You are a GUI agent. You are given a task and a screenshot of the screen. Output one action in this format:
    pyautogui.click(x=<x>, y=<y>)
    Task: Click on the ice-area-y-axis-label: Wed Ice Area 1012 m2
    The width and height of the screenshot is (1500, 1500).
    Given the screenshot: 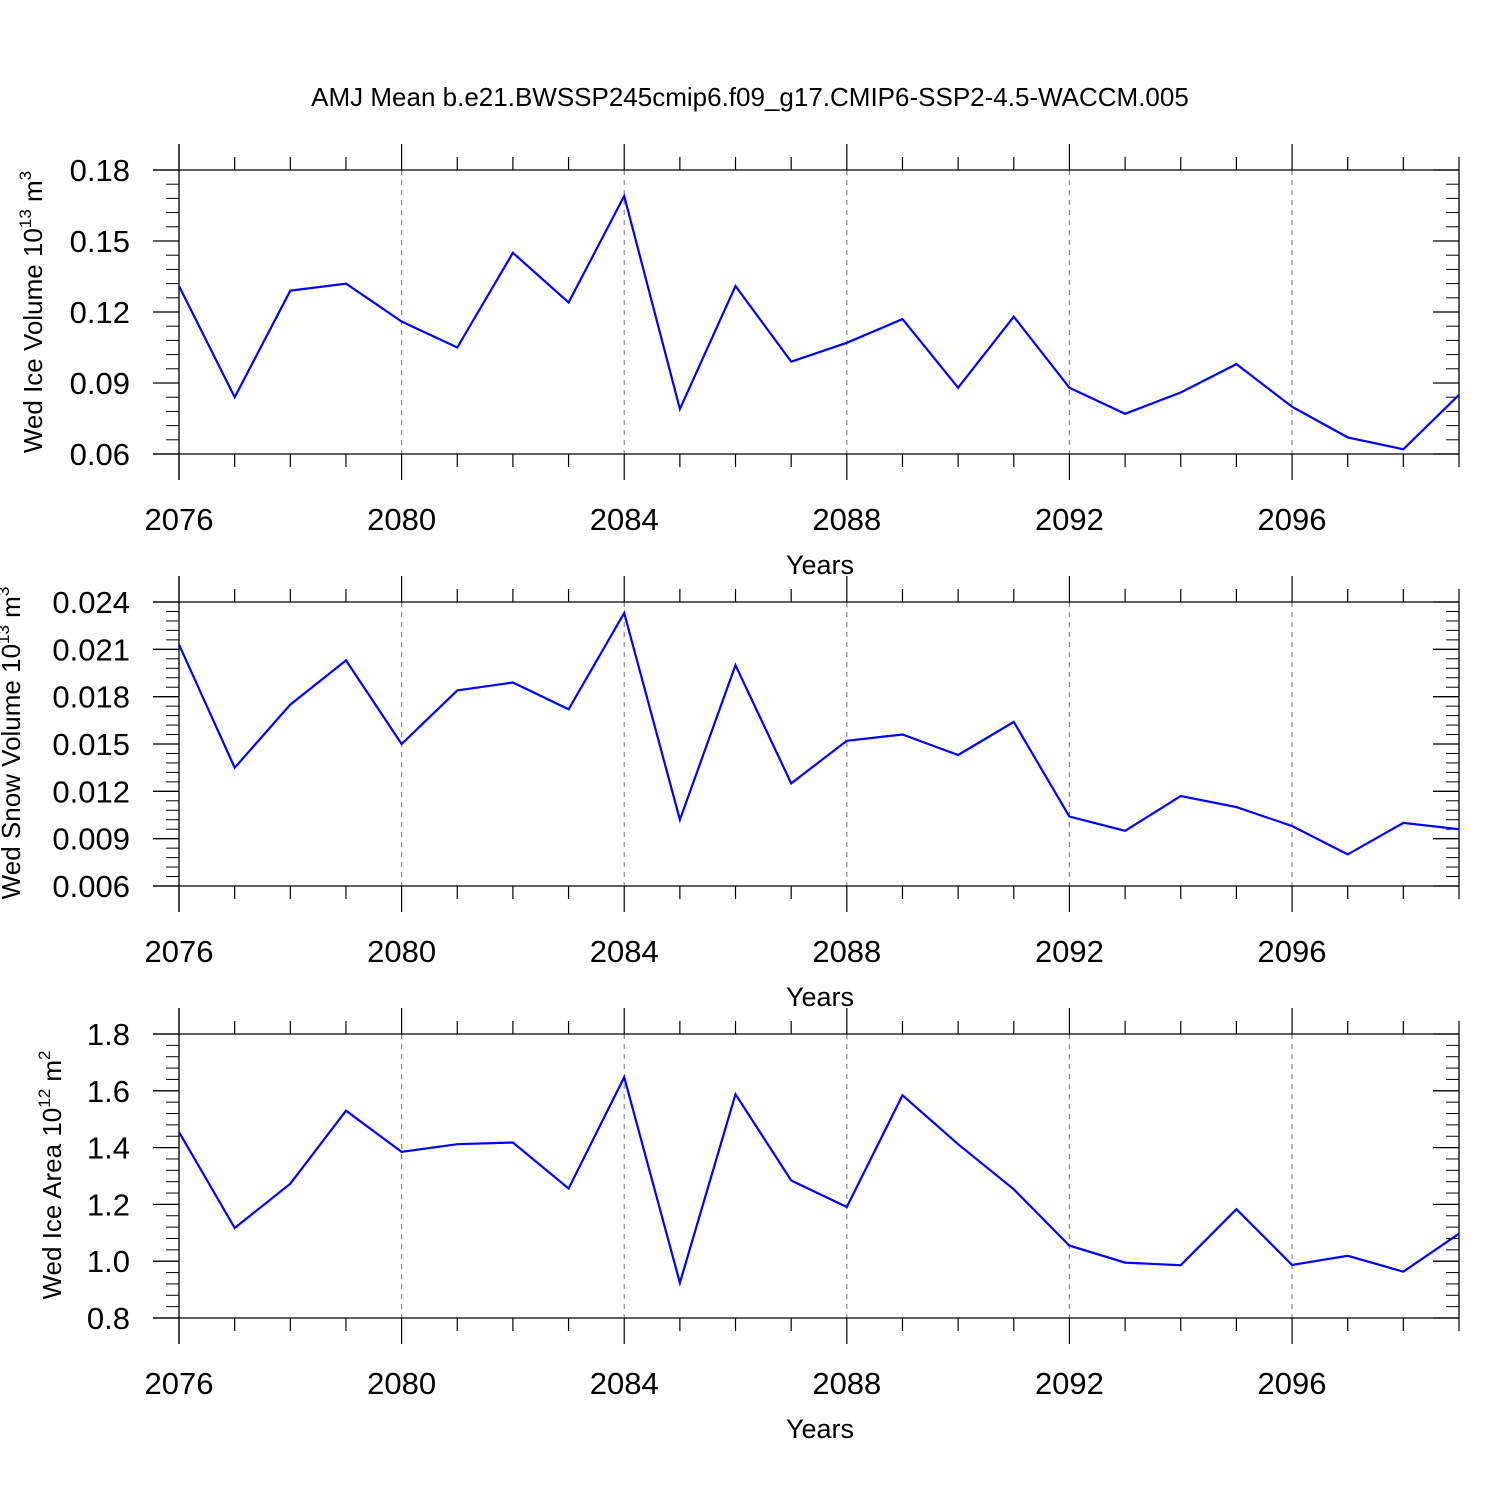 What is the action you would take?
    pyautogui.click(x=51, y=1174)
    